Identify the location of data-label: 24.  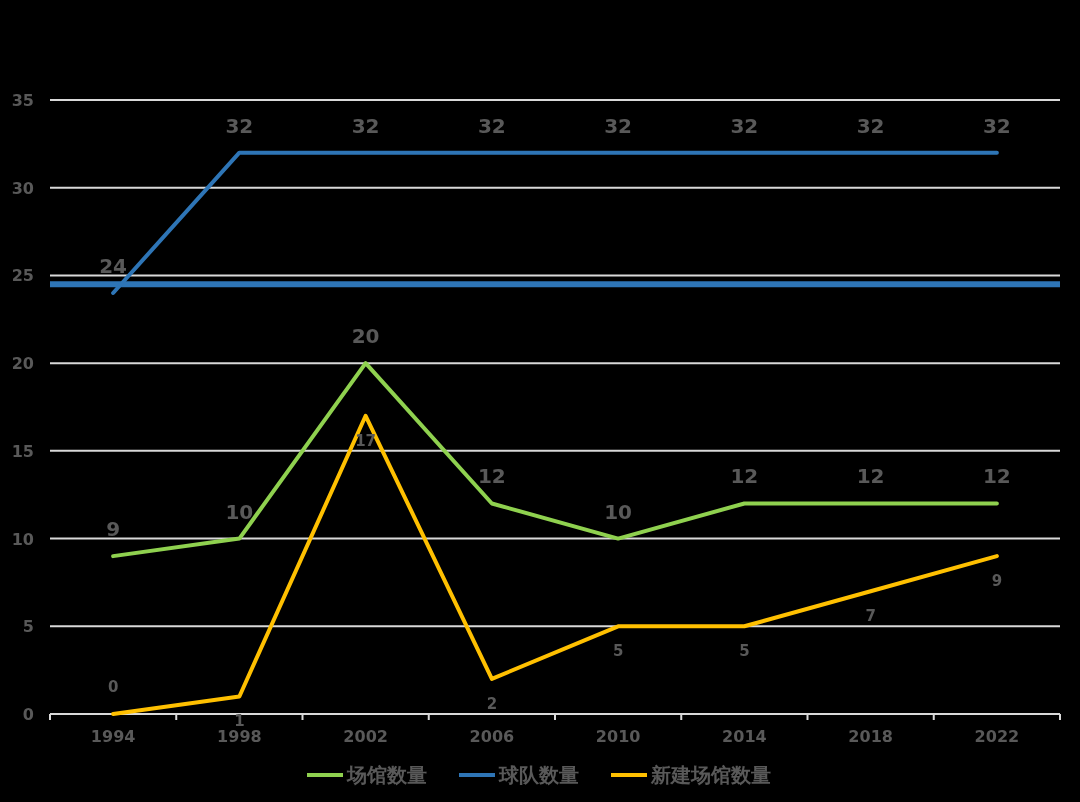
(113, 265).